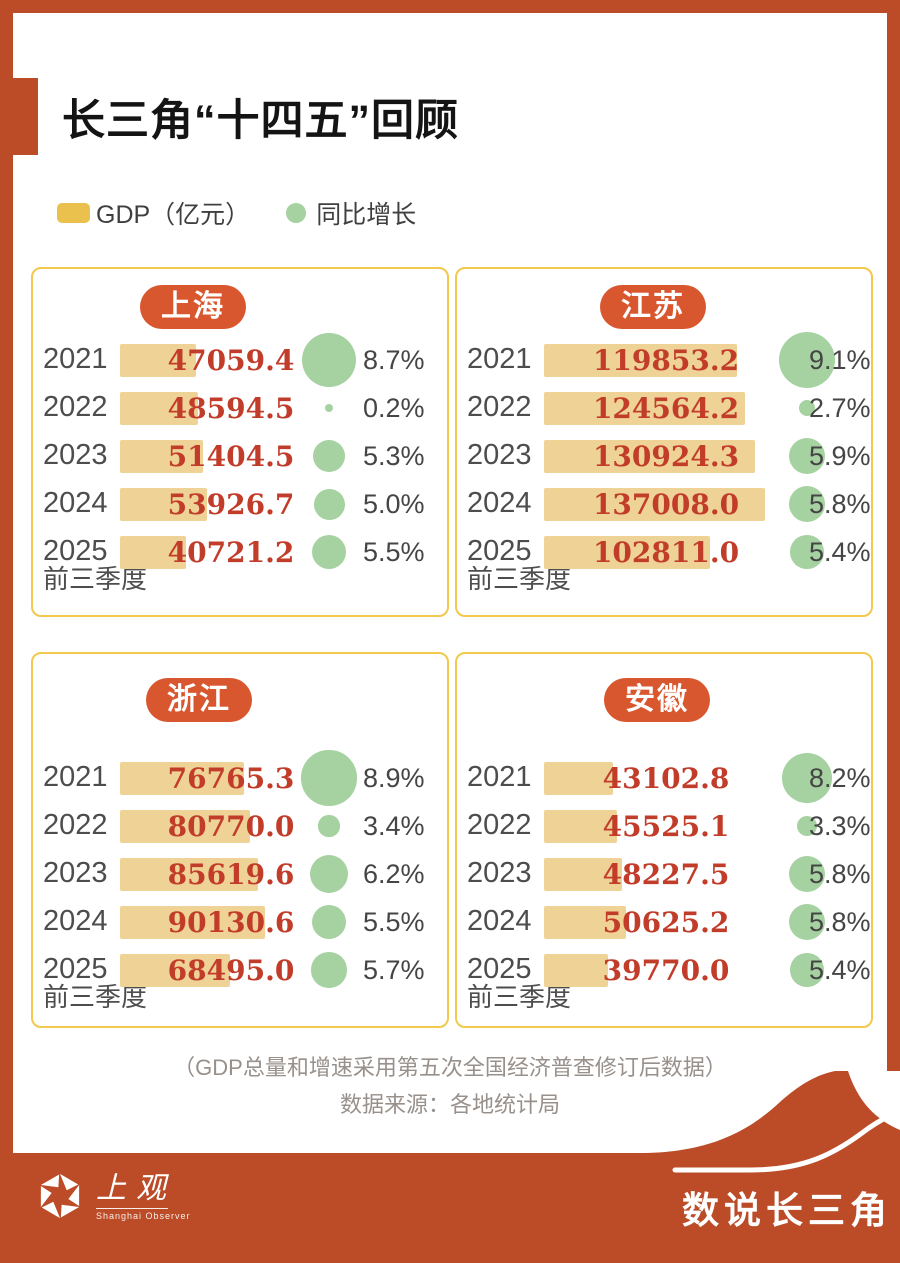 The width and height of the screenshot is (900, 1263). I want to click on frame-top-bar, so click(450, 6).